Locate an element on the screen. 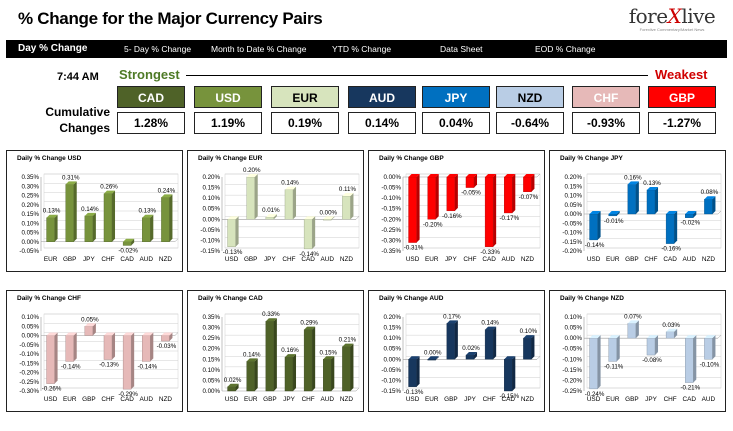  currency-change-value: 1.28% is located at coordinates (151, 123).